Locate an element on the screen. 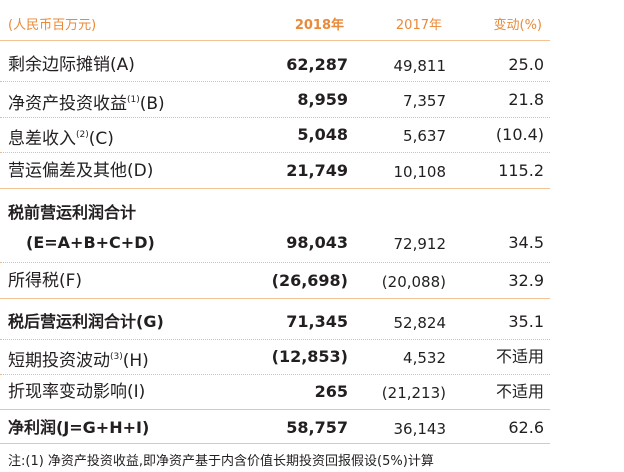  value-2018: 98,043 is located at coordinates (317, 242).